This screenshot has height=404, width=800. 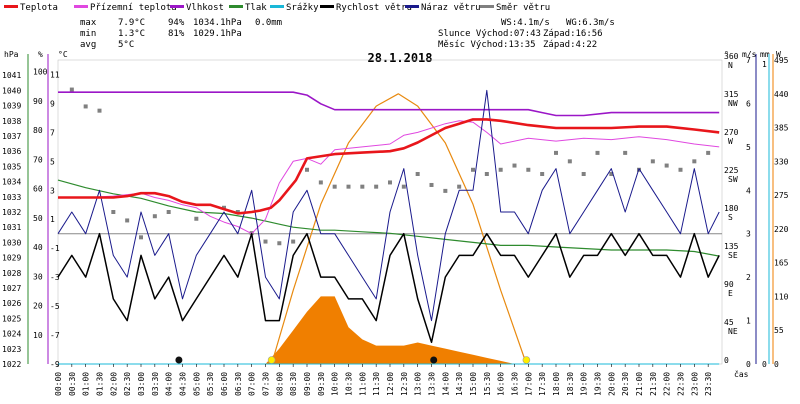 What do you see at coordinates (88, 23) in the screenshot?
I see `stat-max-label: max` at bounding box center [88, 23].